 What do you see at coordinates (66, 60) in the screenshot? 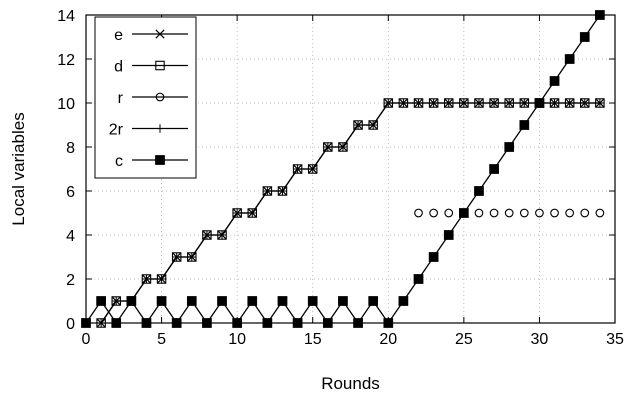
I see `y-tick-label: 12` at bounding box center [66, 60].